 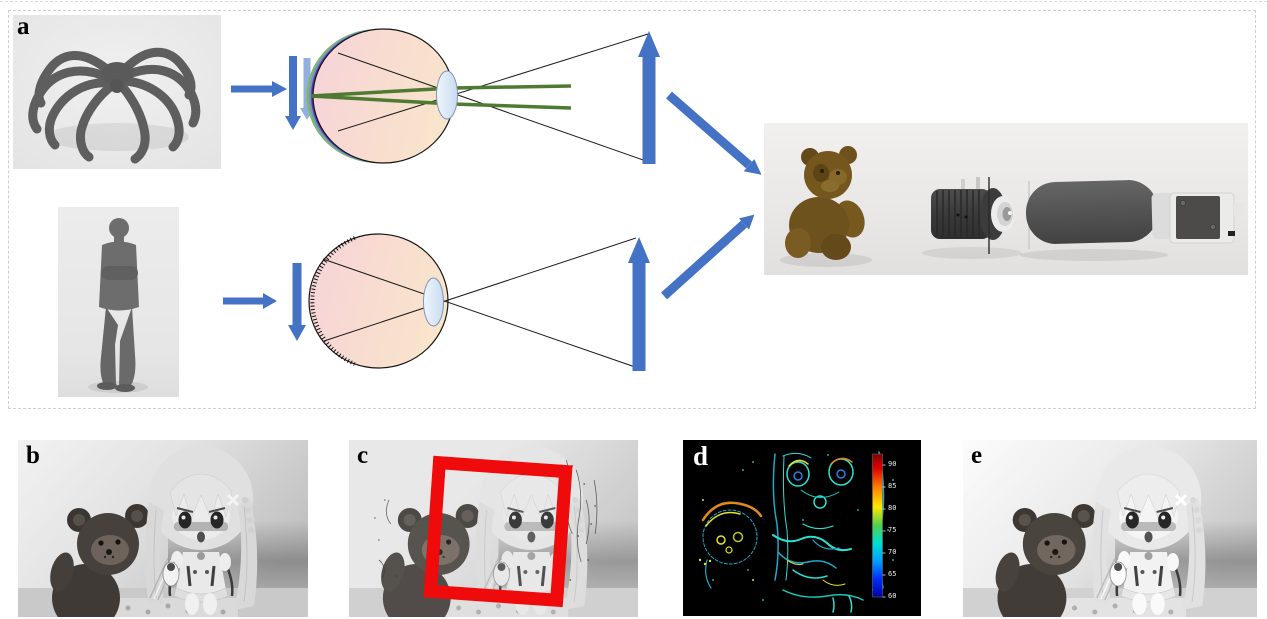 What do you see at coordinates (447, 95) in the screenshot?
I see `eye-lens-top` at bounding box center [447, 95].